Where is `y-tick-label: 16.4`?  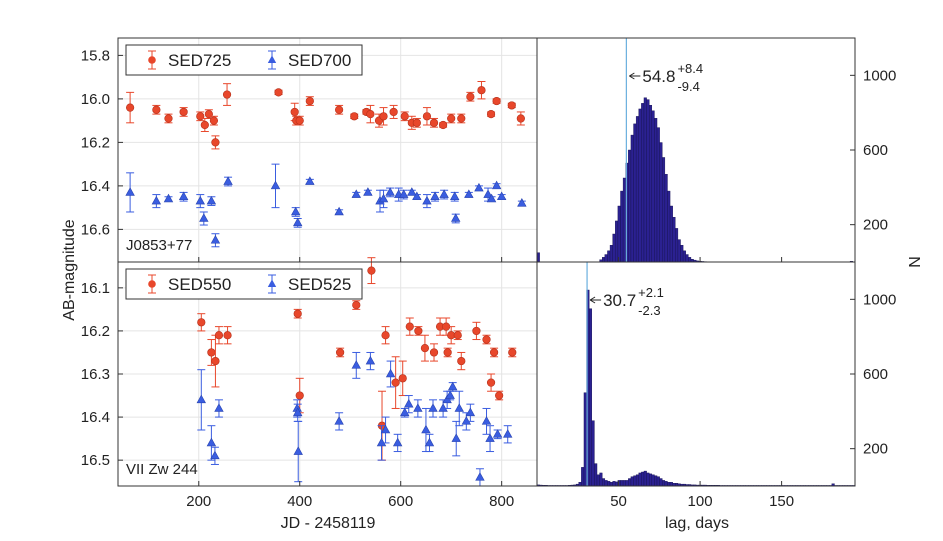
y-tick-label: 16.4 is located at coordinates (95, 186).